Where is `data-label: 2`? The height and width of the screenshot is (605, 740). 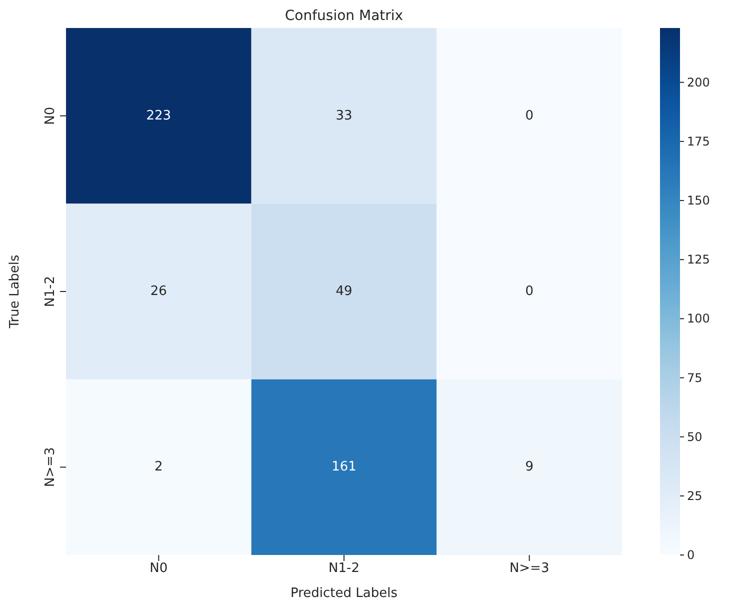 data-label: 2 is located at coordinates (158, 467).